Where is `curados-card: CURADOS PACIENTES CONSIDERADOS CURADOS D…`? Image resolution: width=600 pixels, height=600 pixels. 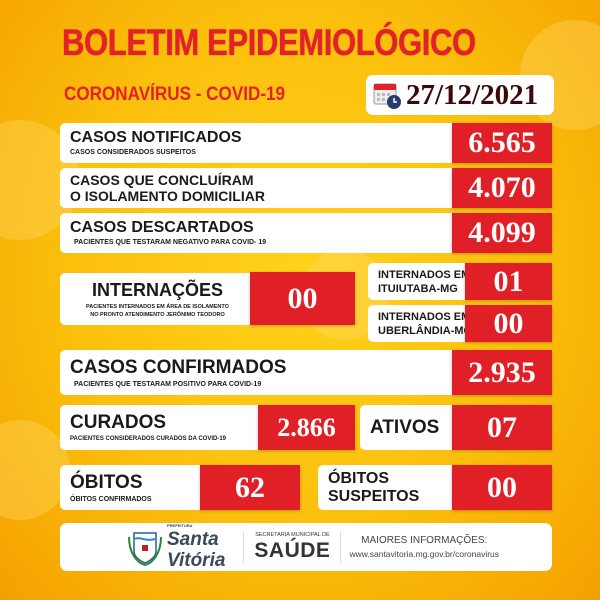 curados-card: CURADOS PACIENTES CONSIDERADOS CURADOS D… is located at coordinates (161, 427).